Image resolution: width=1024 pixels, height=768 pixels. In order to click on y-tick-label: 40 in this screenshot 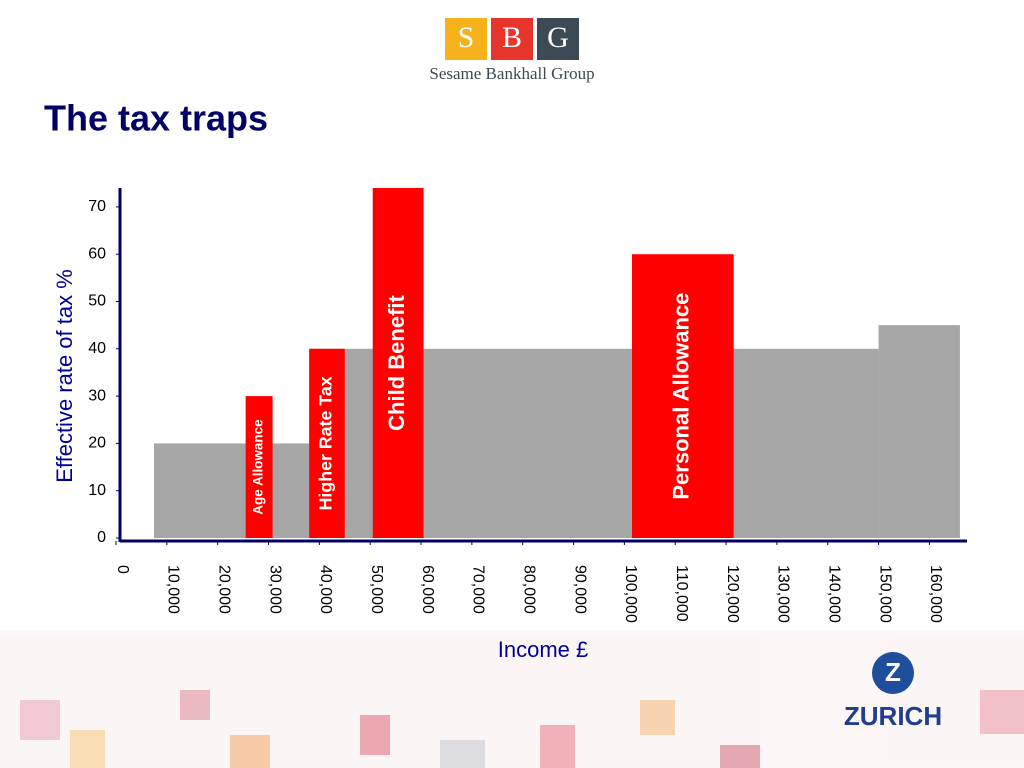, I will do `click(97, 348)`.